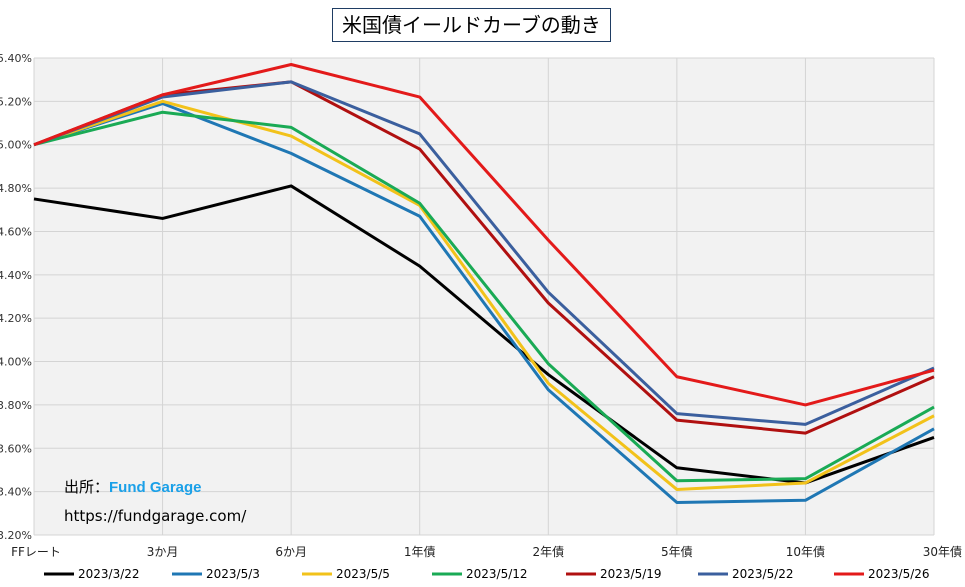 This screenshot has height=587, width=965. I want to click on legend-label: 2023/3/22, so click(109, 574).